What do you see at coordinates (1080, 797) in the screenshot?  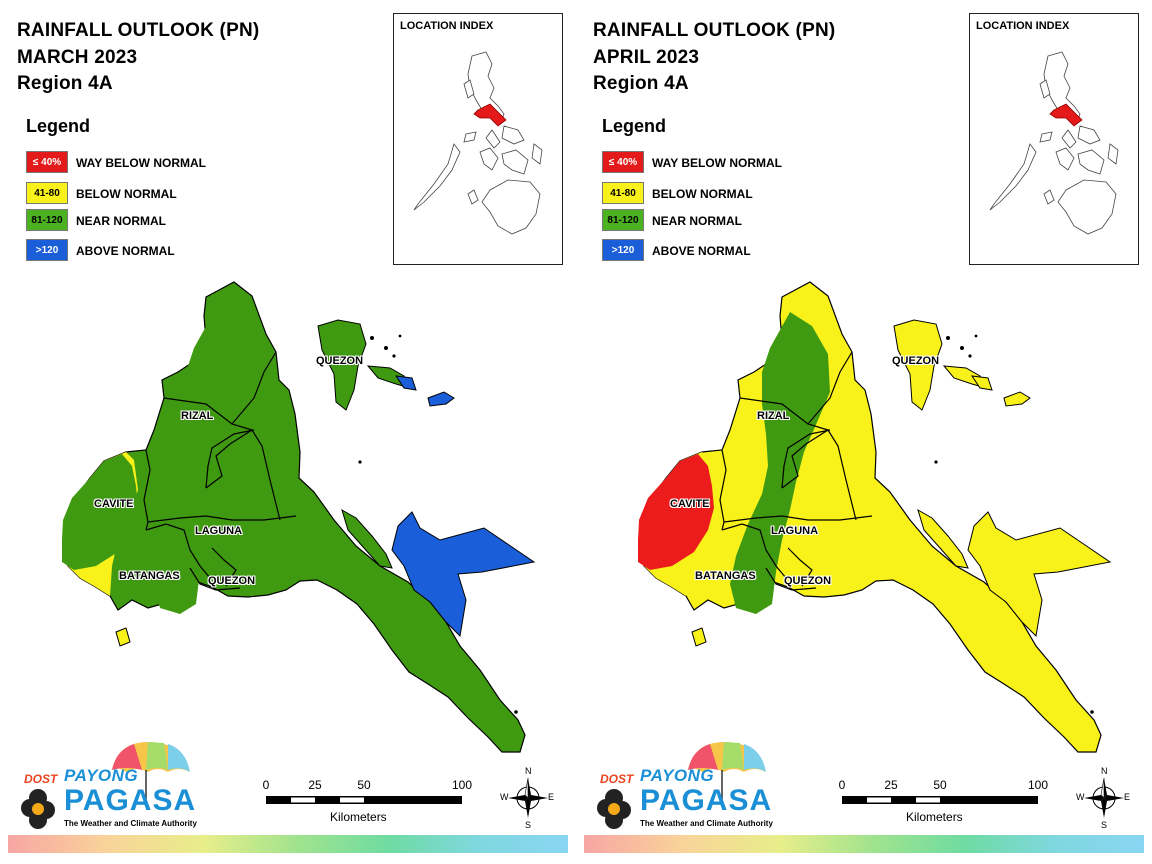 I see `compass-w: W` at bounding box center [1080, 797].